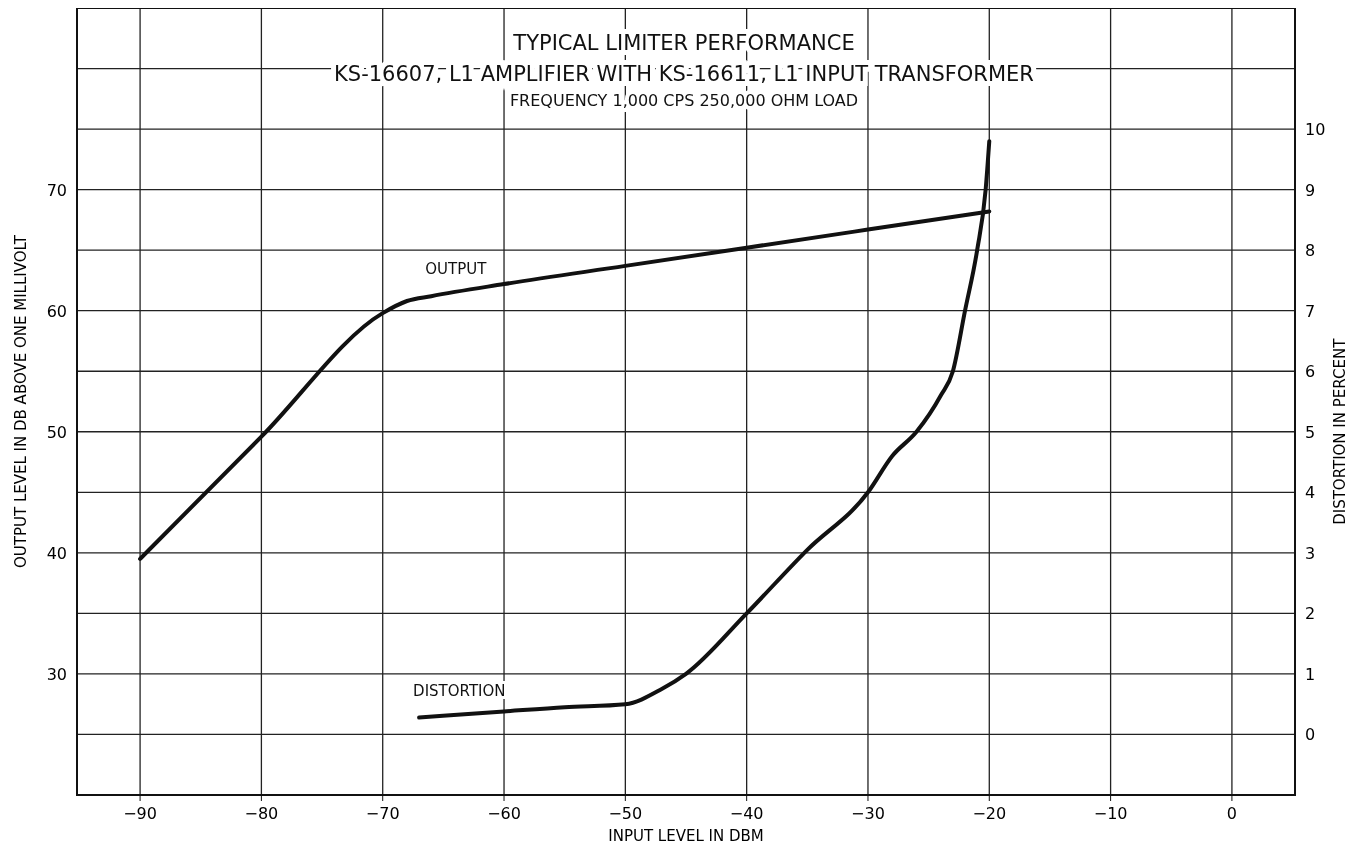  I want to click on x-tick-label: −50, so click(625, 813).